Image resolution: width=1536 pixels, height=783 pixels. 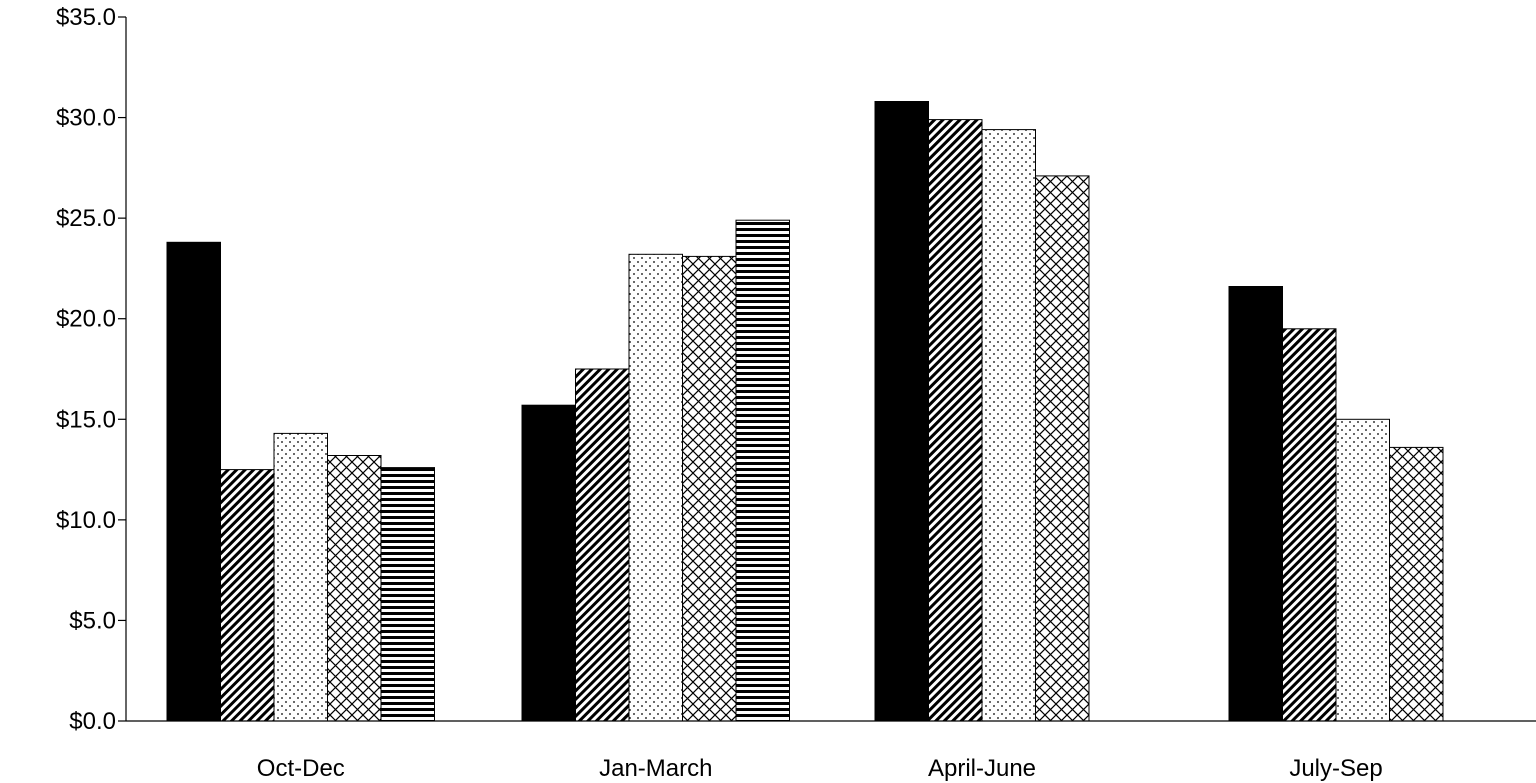 What do you see at coordinates (820, 768) in the screenshot?
I see `x-axis-labels: Oct-Dec Jan-March April-June July-Sep` at bounding box center [820, 768].